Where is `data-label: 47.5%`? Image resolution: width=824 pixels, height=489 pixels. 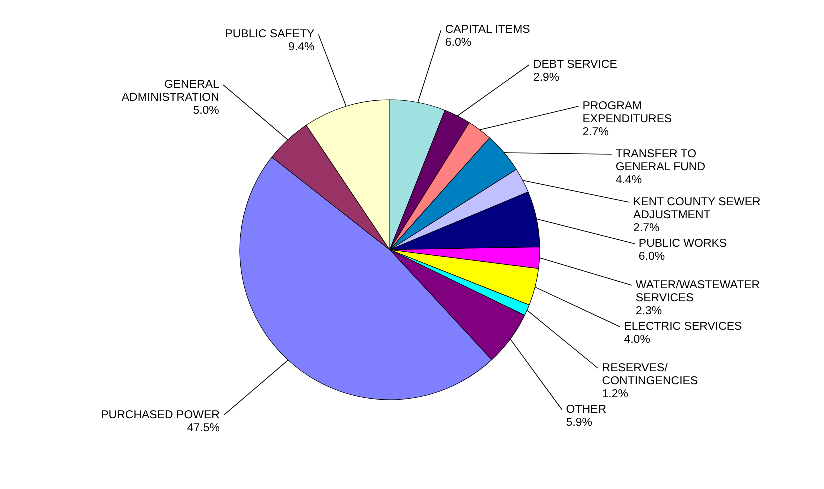 data-label: 47.5% is located at coordinates (203, 428).